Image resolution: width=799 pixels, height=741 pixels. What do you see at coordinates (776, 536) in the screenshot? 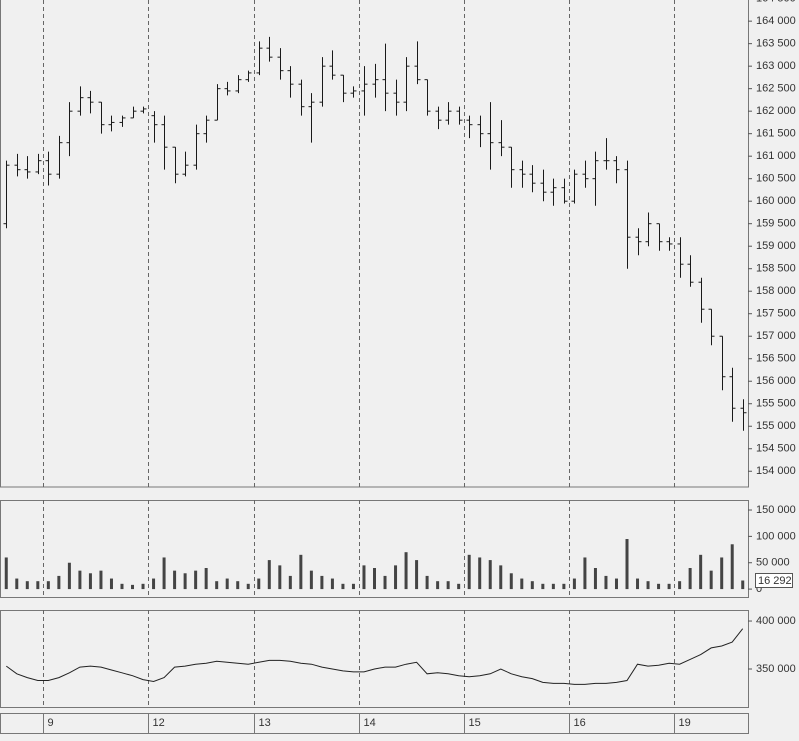
I see `y-tick-label: 100 000` at bounding box center [776, 536].